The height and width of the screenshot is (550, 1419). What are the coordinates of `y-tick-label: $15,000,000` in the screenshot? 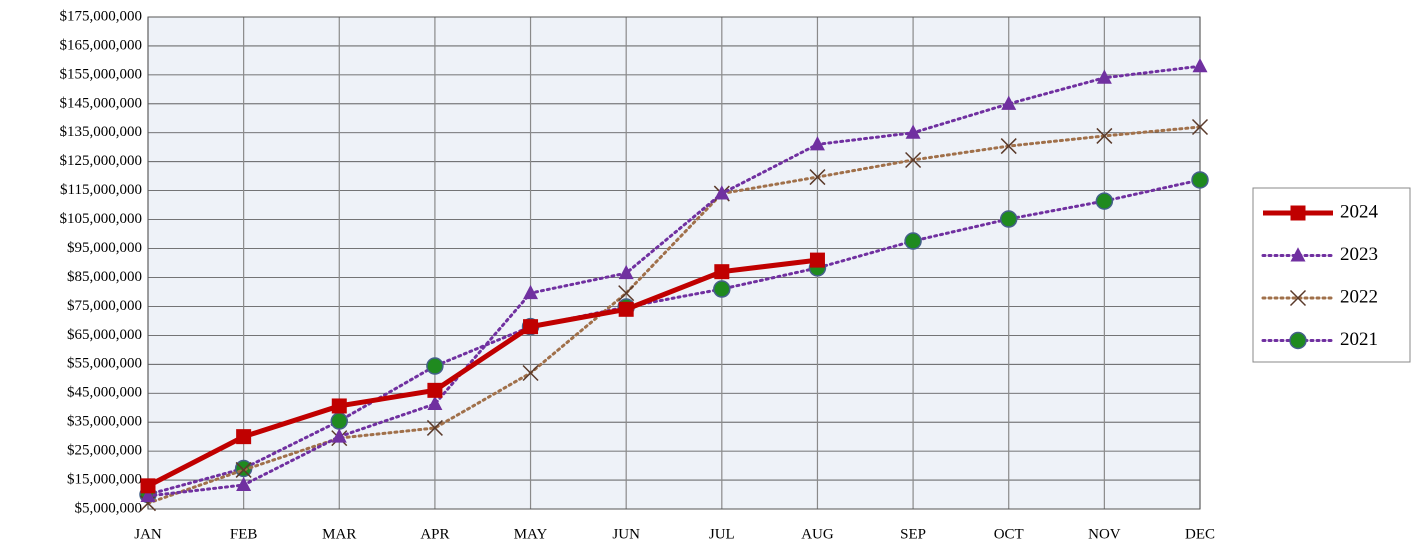 It's located at (104, 479).